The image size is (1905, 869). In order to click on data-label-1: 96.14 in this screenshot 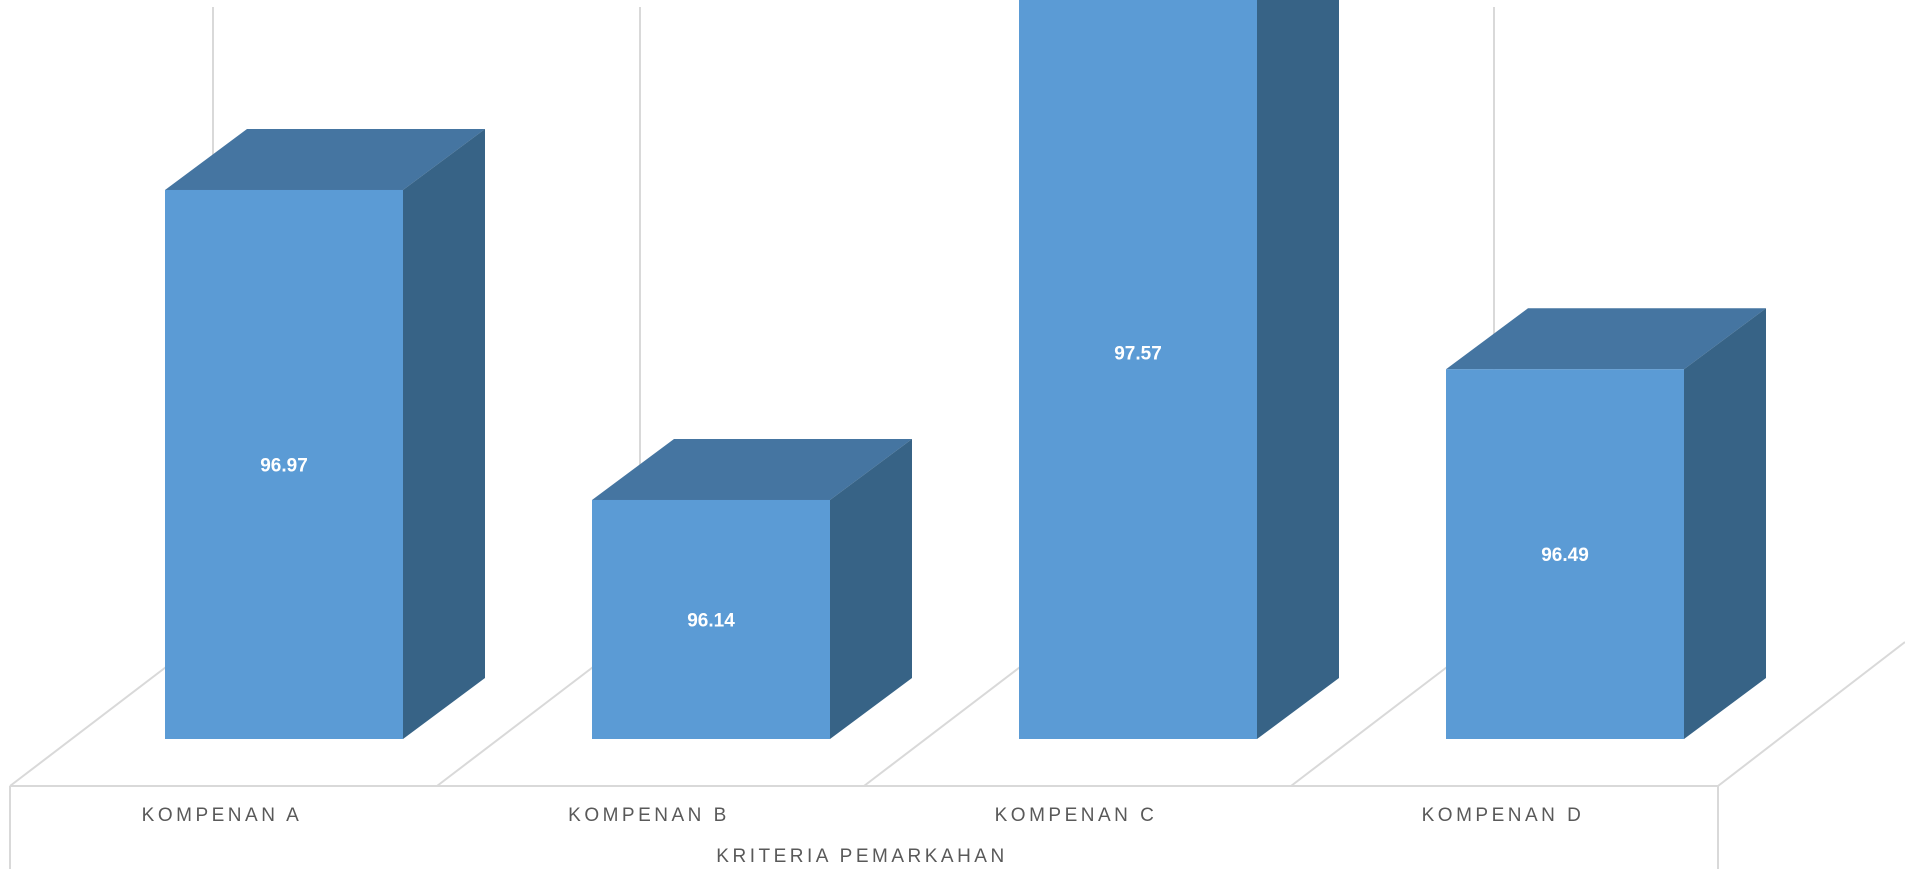, I will do `click(711, 620)`.